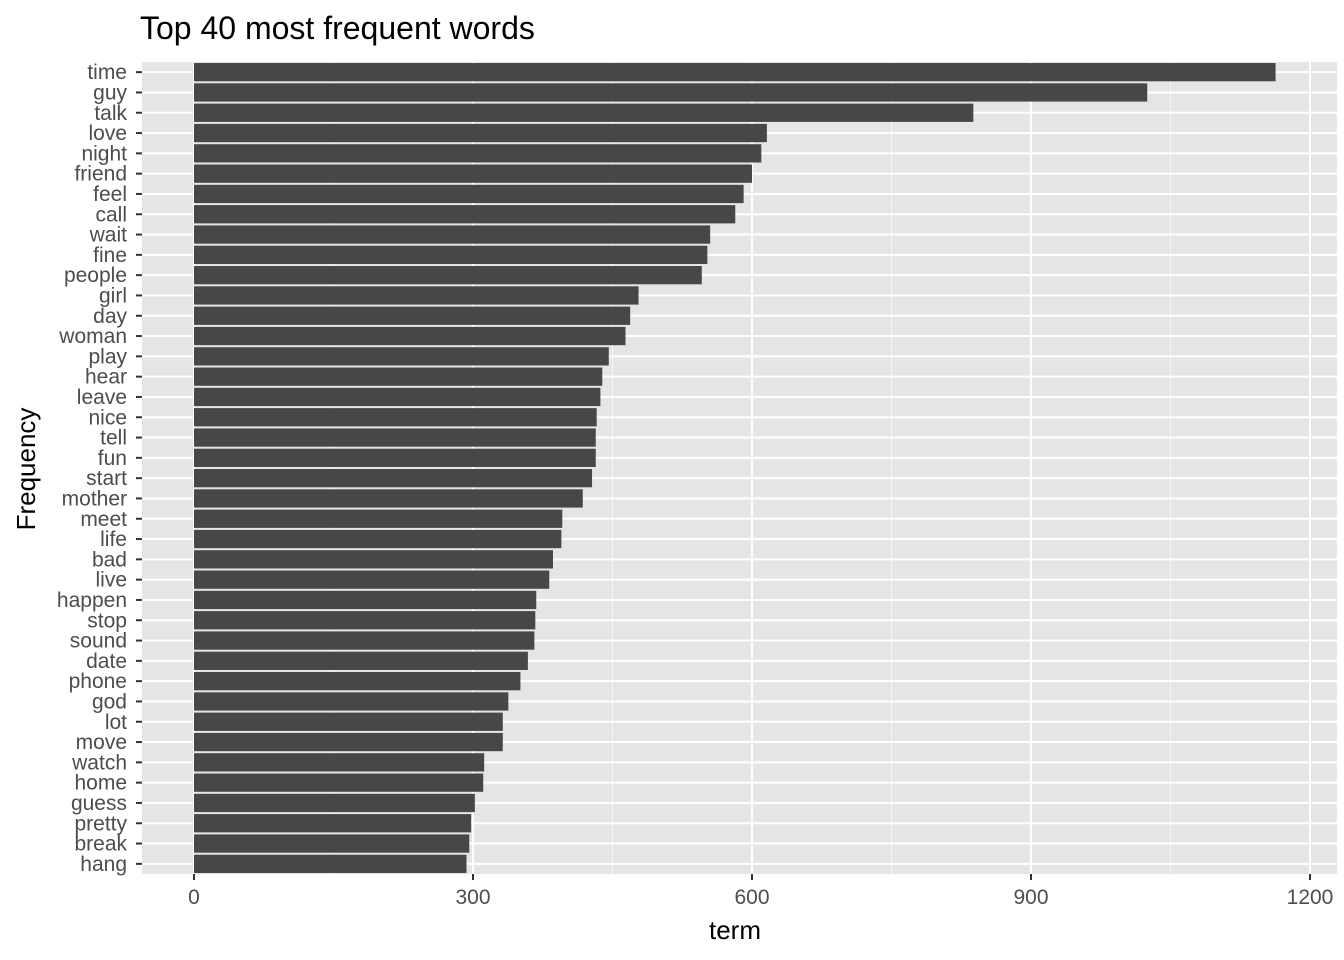 This screenshot has height=960, width=1344. What do you see at coordinates (100, 783) in the screenshot?
I see `y-tick-label: home` at bounding box center [100, 783].